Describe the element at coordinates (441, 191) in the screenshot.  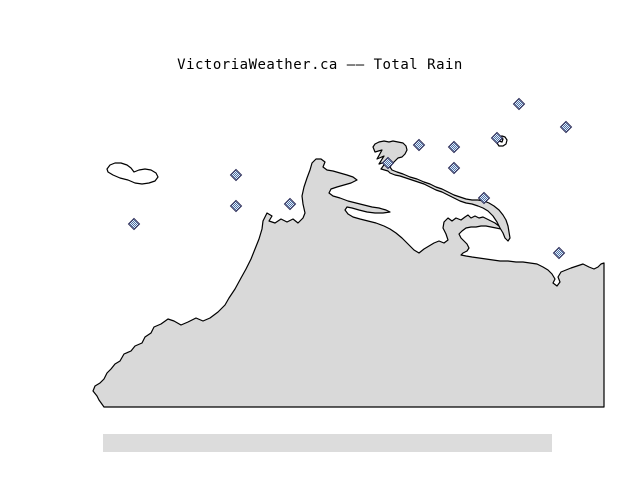
I see `claw-island-spit` at that location.